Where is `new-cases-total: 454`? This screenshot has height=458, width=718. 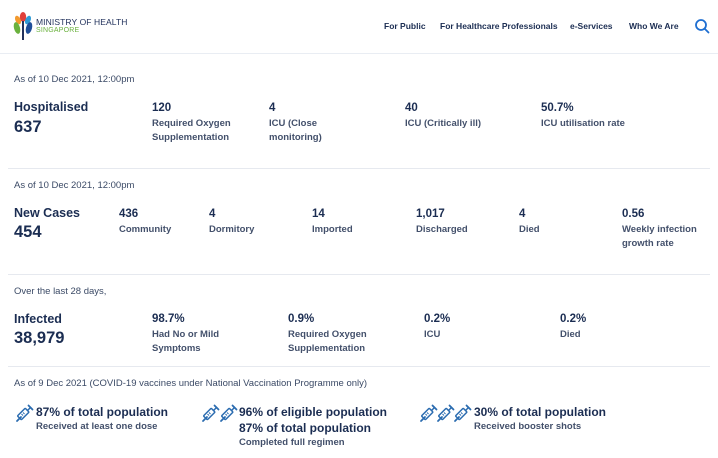
new-cases-total: 454 is located at coordinates (28, 232).